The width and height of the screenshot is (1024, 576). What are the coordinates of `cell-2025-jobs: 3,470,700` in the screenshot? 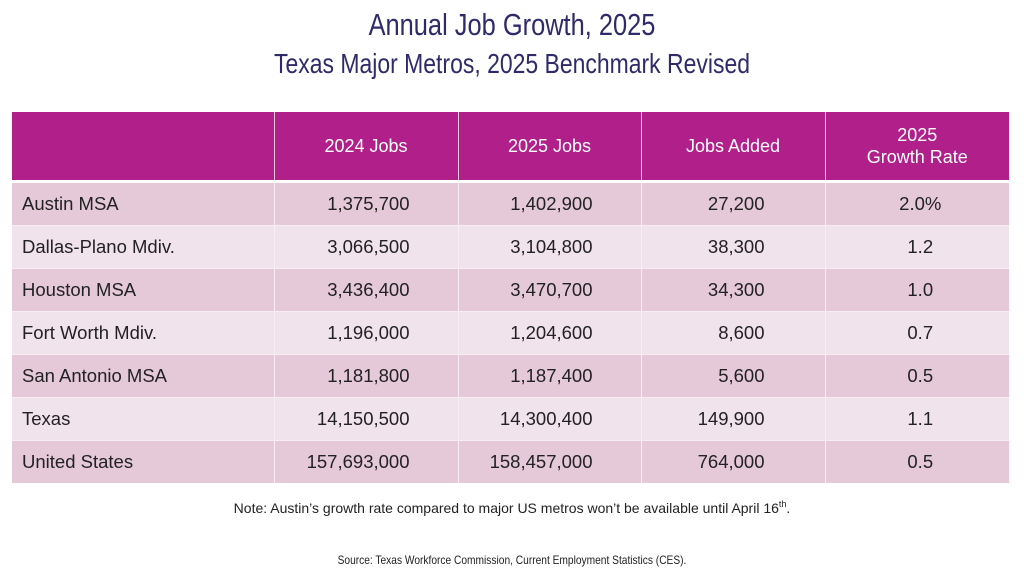 It's located at (550, 290).